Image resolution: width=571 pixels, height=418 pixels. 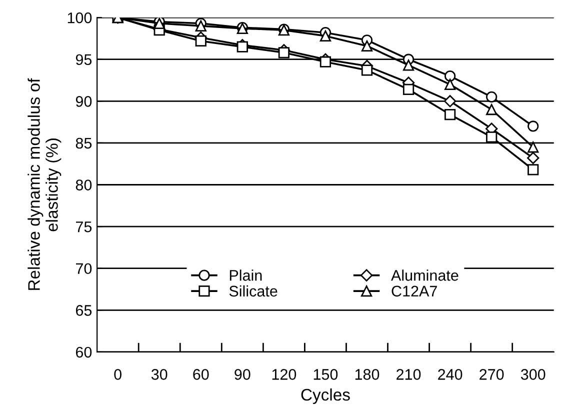 What do you see at coordinates (84, 101) in the screenshot?
I see `y-tick-label: 90` at bounding box center [84, 101].